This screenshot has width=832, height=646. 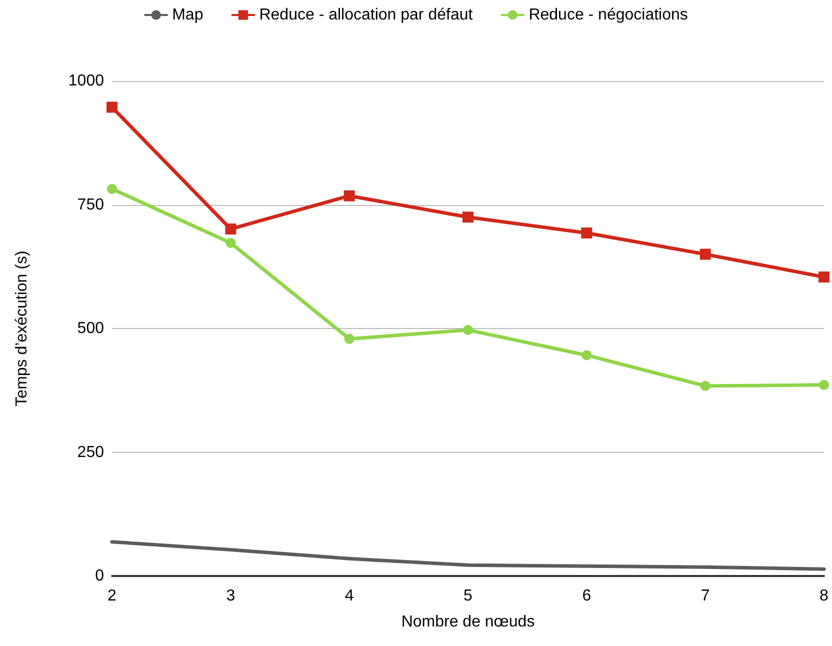 What do you see at coordinates (90, 452) in the screenshot?
I see `y-tick-label: 250` at bounding box center [90, 452].